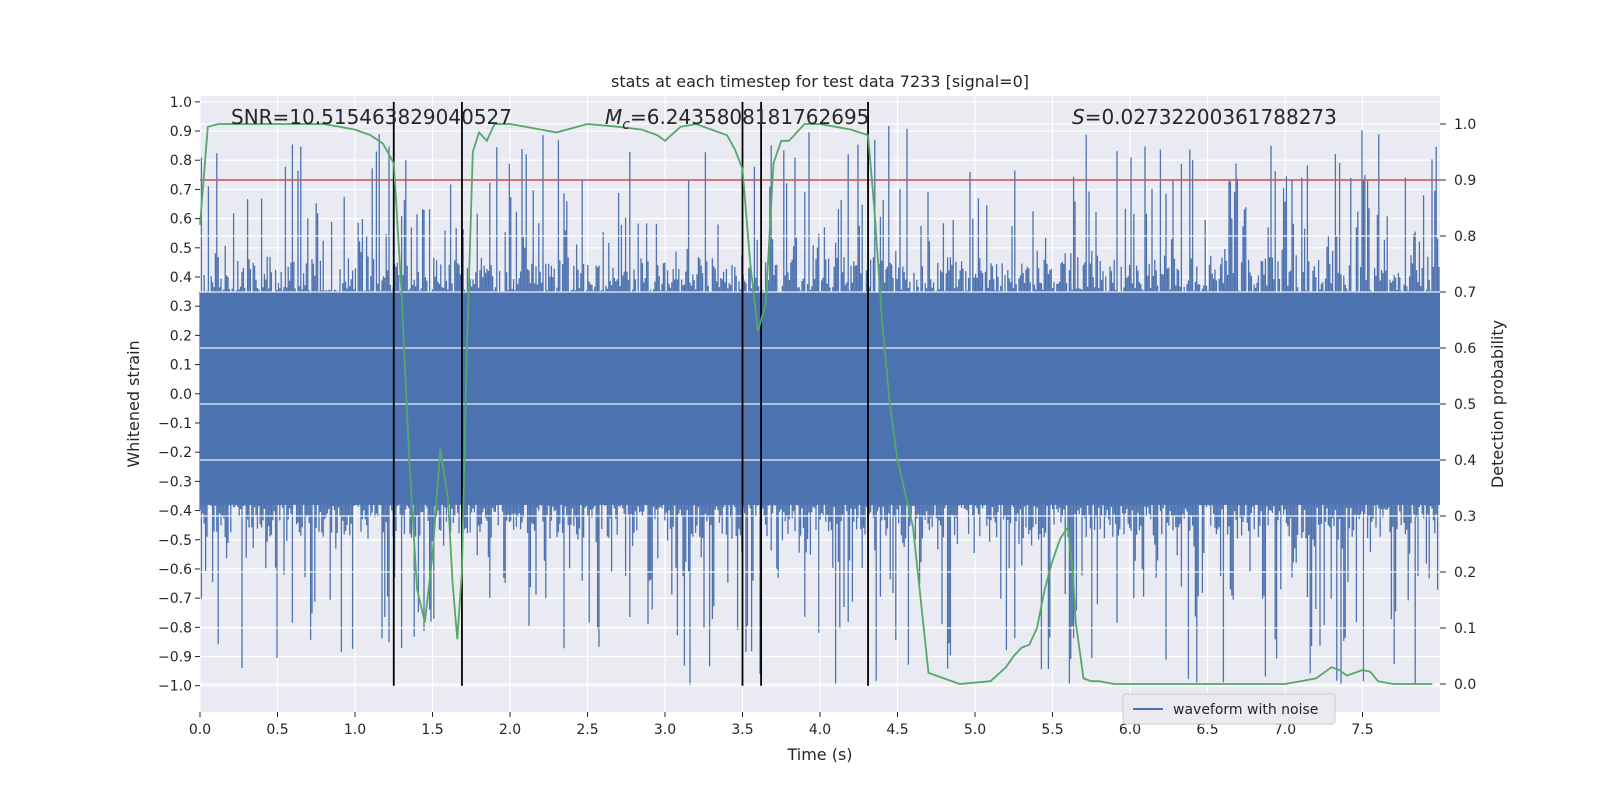  I want to click on y-left-tick-label: −0.3, so click(175, 482).